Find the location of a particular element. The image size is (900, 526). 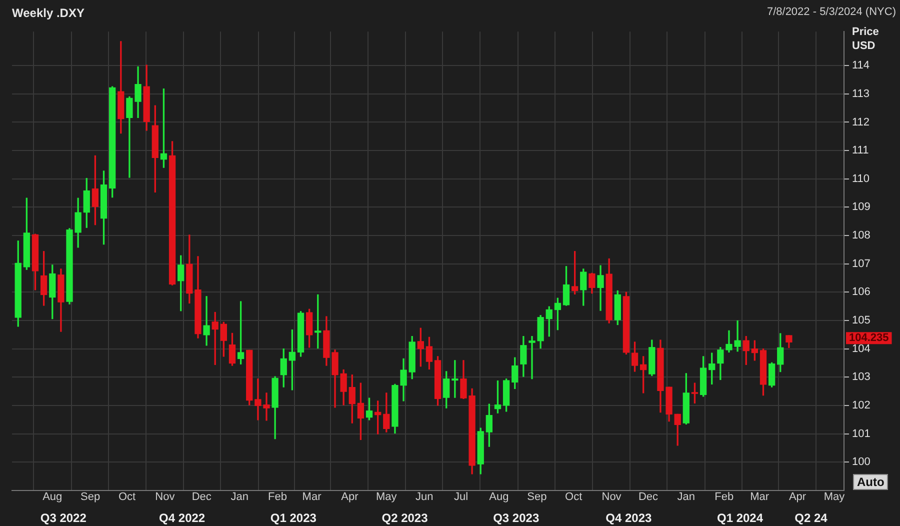

x2-tick-label: Q1 2023 is located at coordinates (293, 518).